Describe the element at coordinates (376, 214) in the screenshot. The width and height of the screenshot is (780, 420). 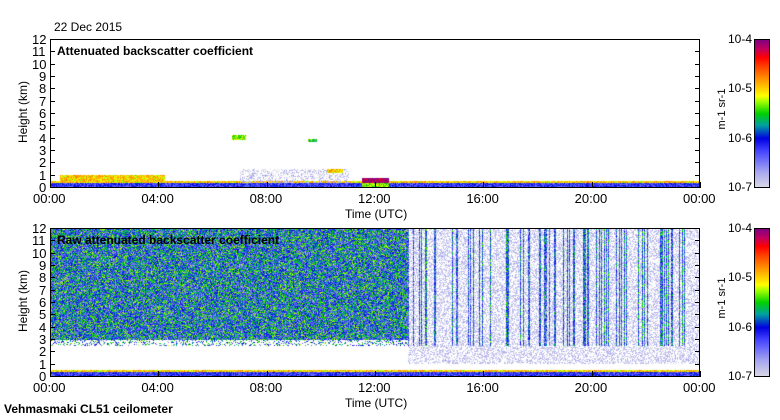
I see `x-axis-label: Time (UTC)` at that location.